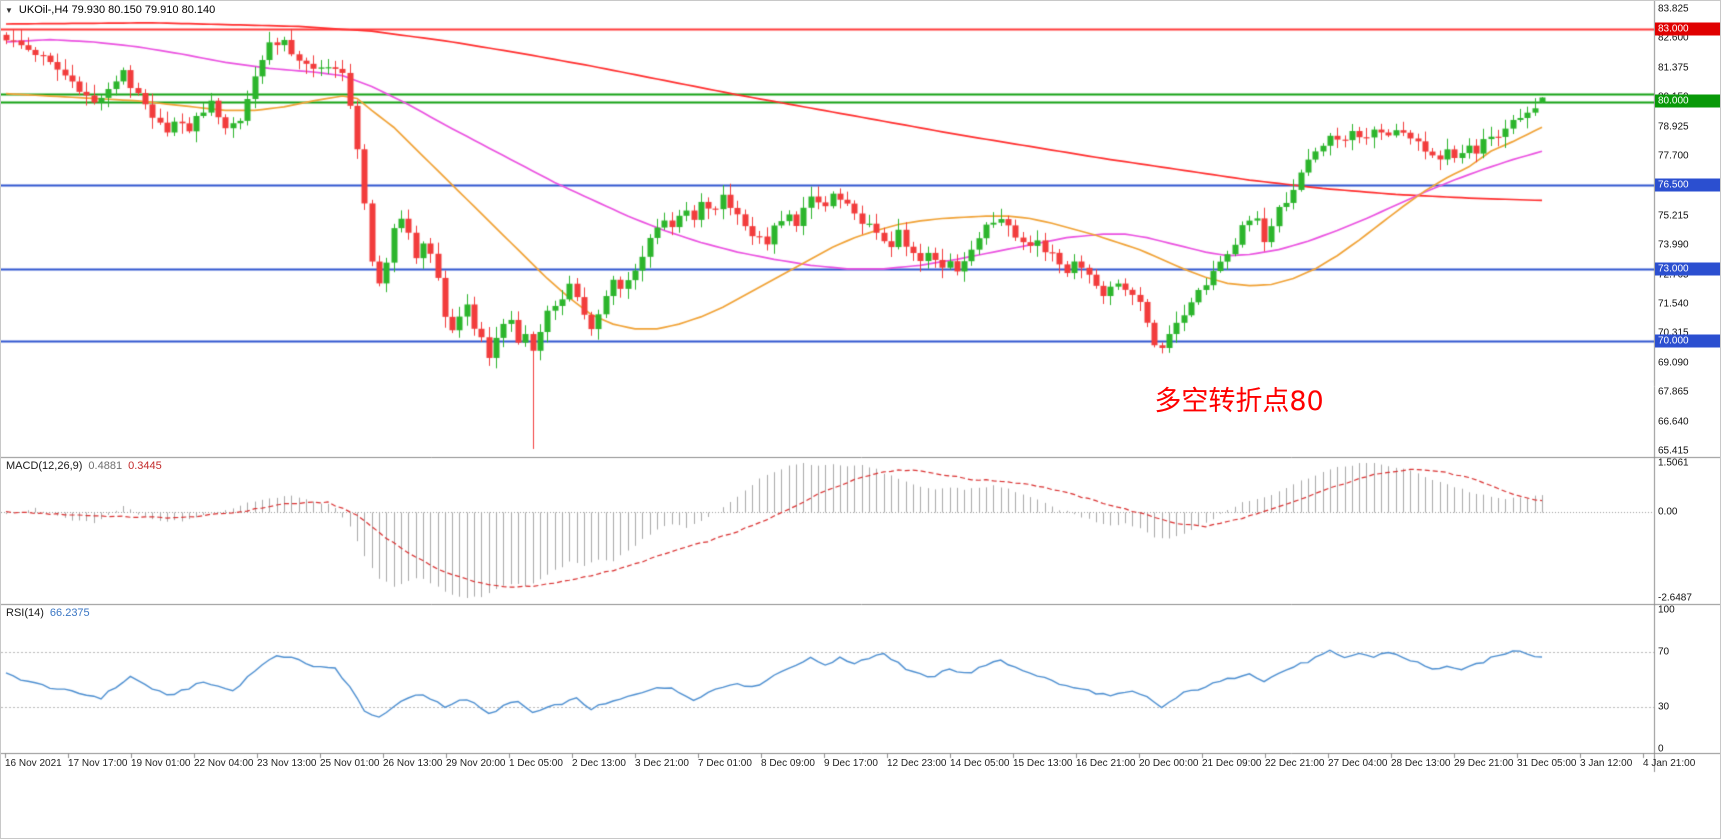 The height and width of the screenshot is (839, 1721). What do you see at coordinates (1687, 185) in the screenshot?
I see `price-level-badge: 76.500` at bounding box center [1687, 185].